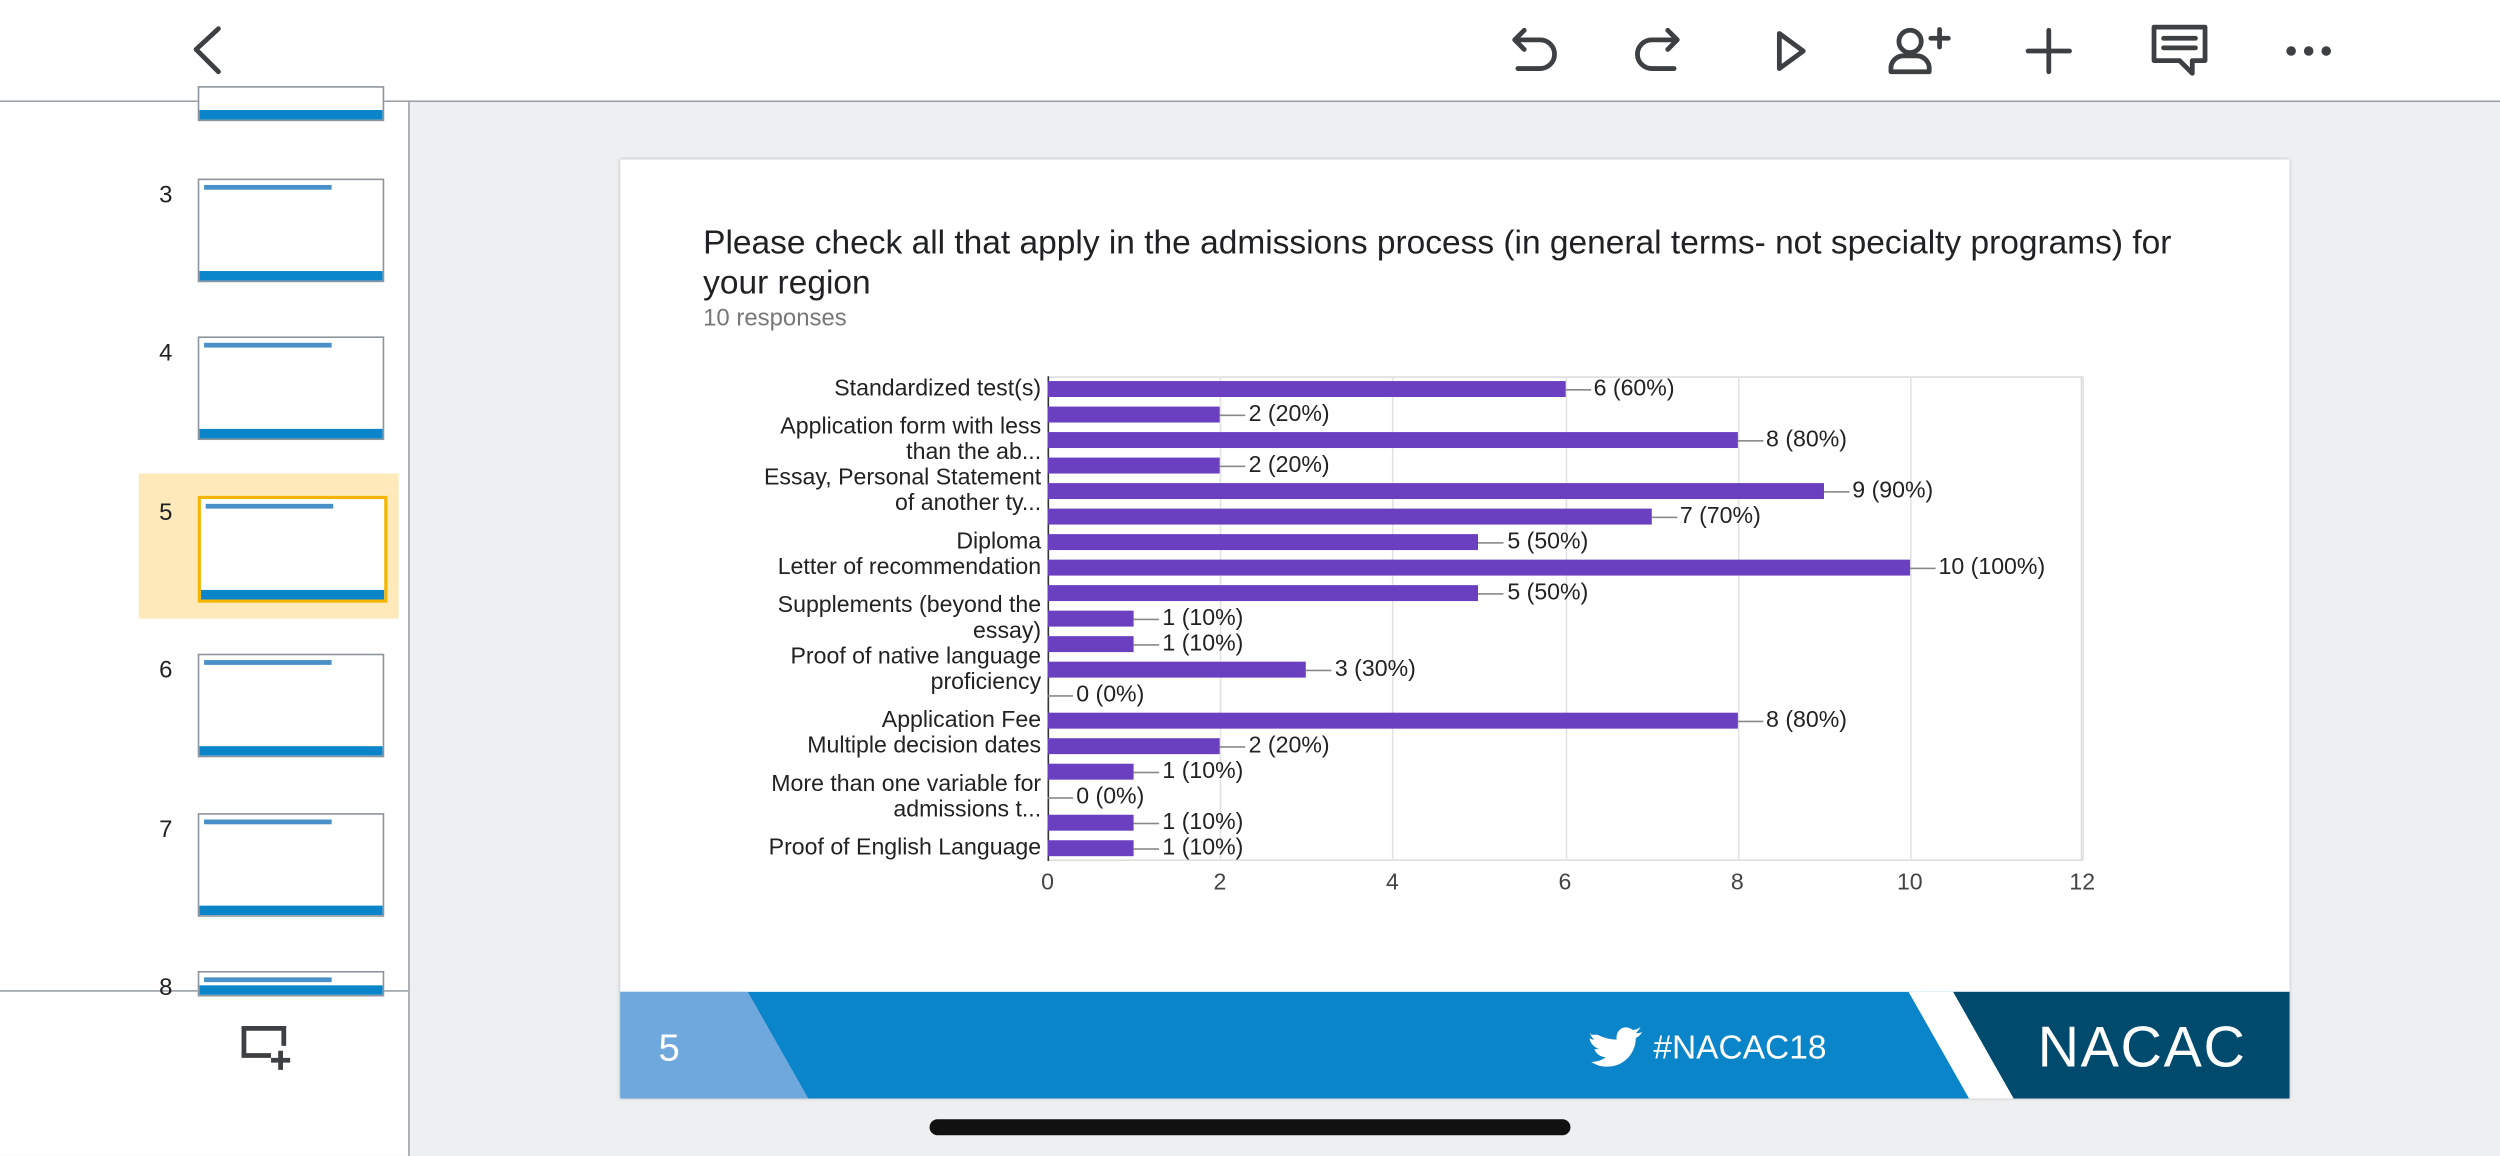 This screenshot has width=2500, height=1156. I want to click on chart-subtitle: 10 responses, so click(775, 318).